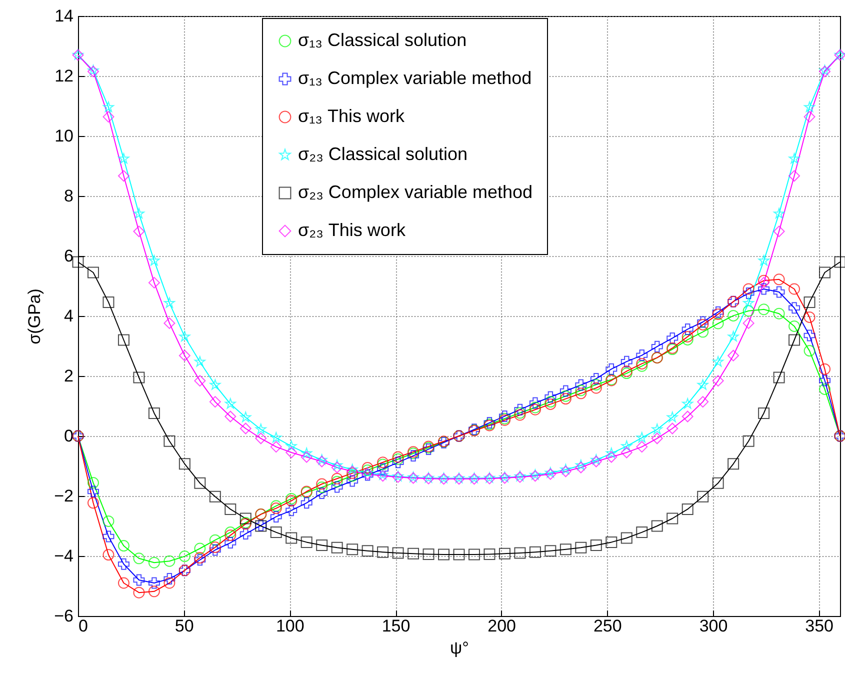  I want to click on y-tick-label: −4, so click(64, 556).